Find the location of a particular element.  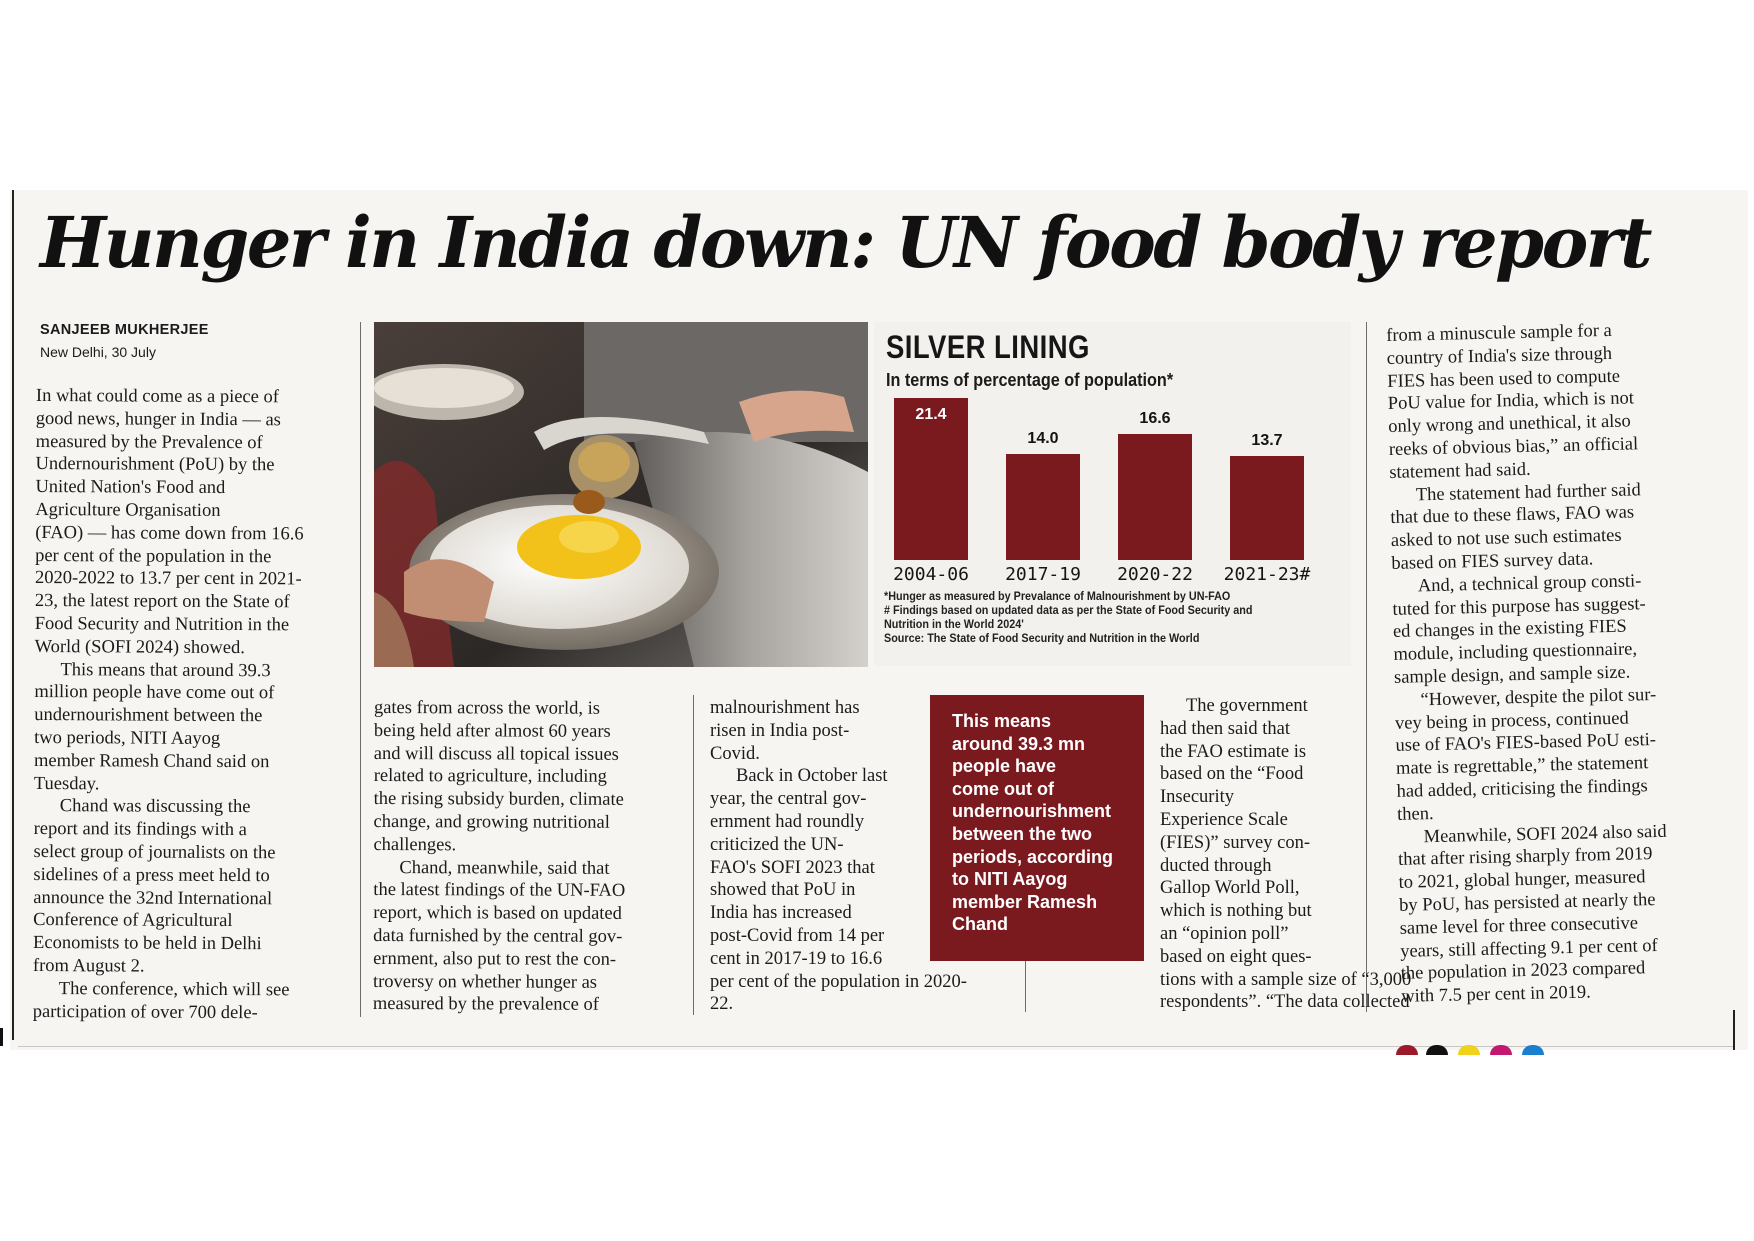

article-text-line: per cent of the population in the is located at coordinates (153, 556).